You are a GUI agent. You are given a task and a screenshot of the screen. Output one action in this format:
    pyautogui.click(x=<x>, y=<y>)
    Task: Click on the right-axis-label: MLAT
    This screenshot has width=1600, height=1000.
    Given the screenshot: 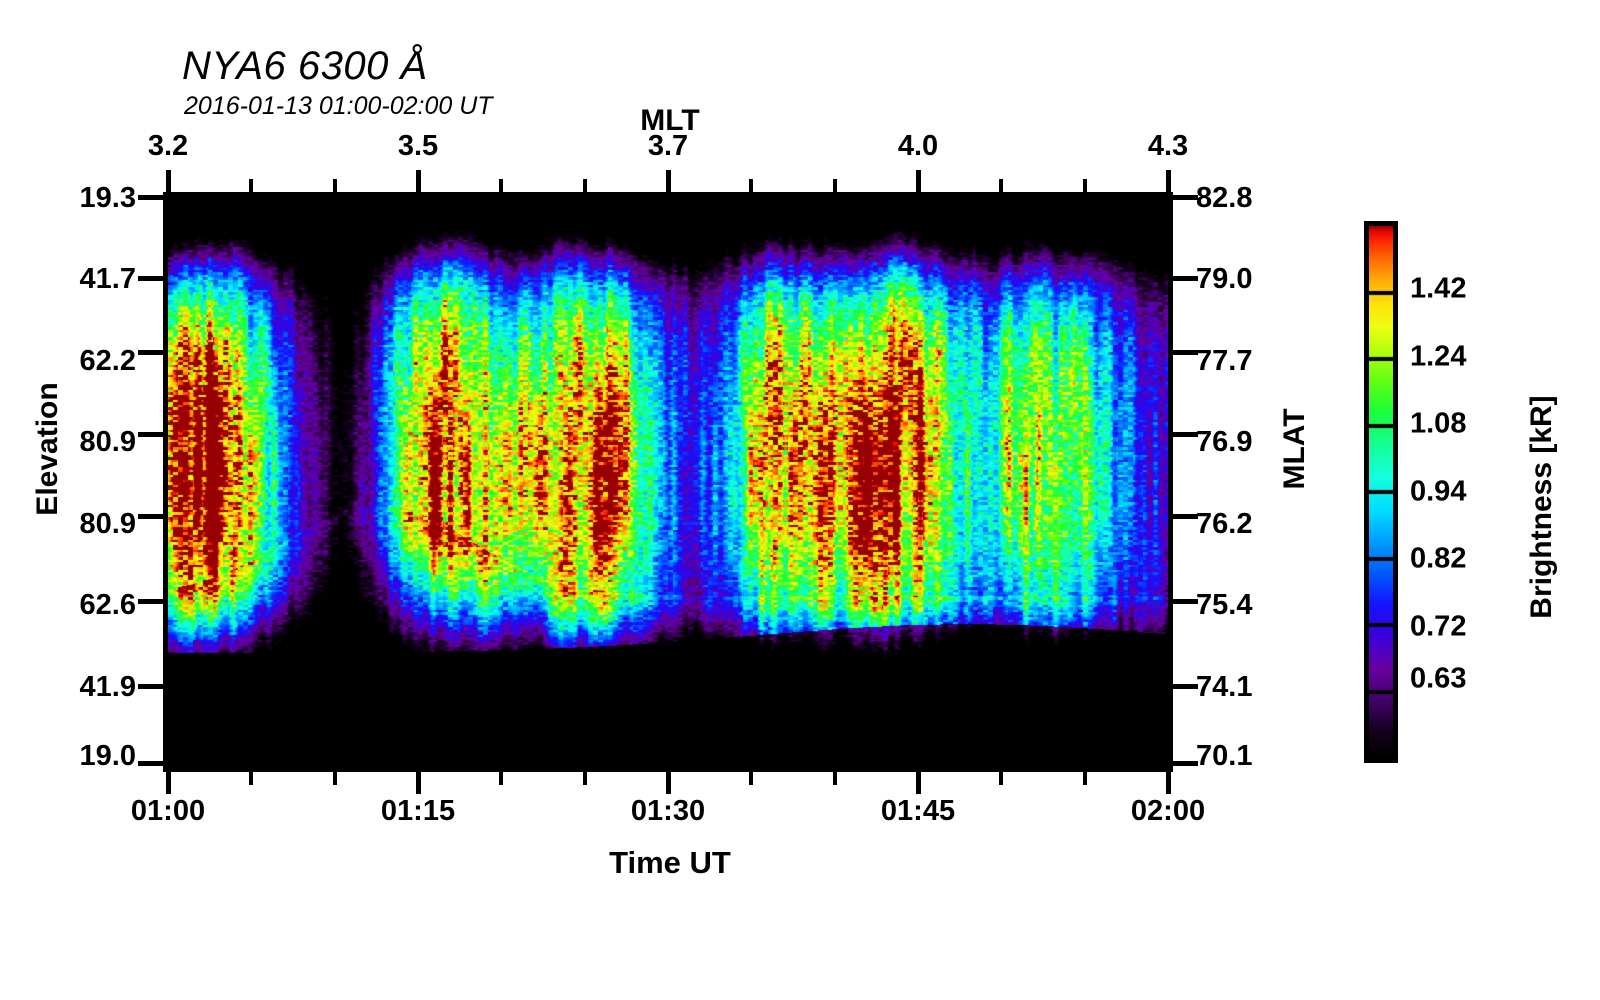 What is the action you would take?
    pyautogui.click(x=1294, y=449)
    